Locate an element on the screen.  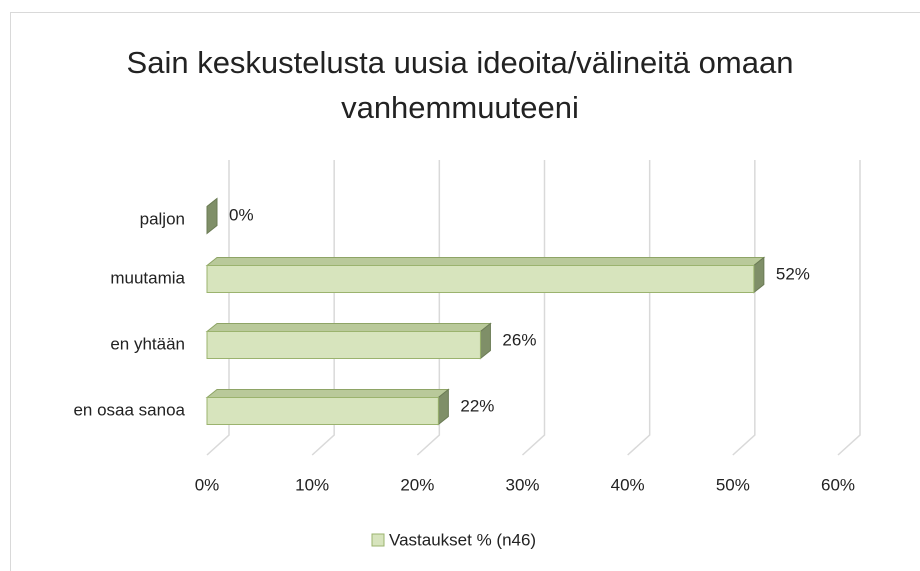
value-label: 52% is located at coordinates (793, 273).